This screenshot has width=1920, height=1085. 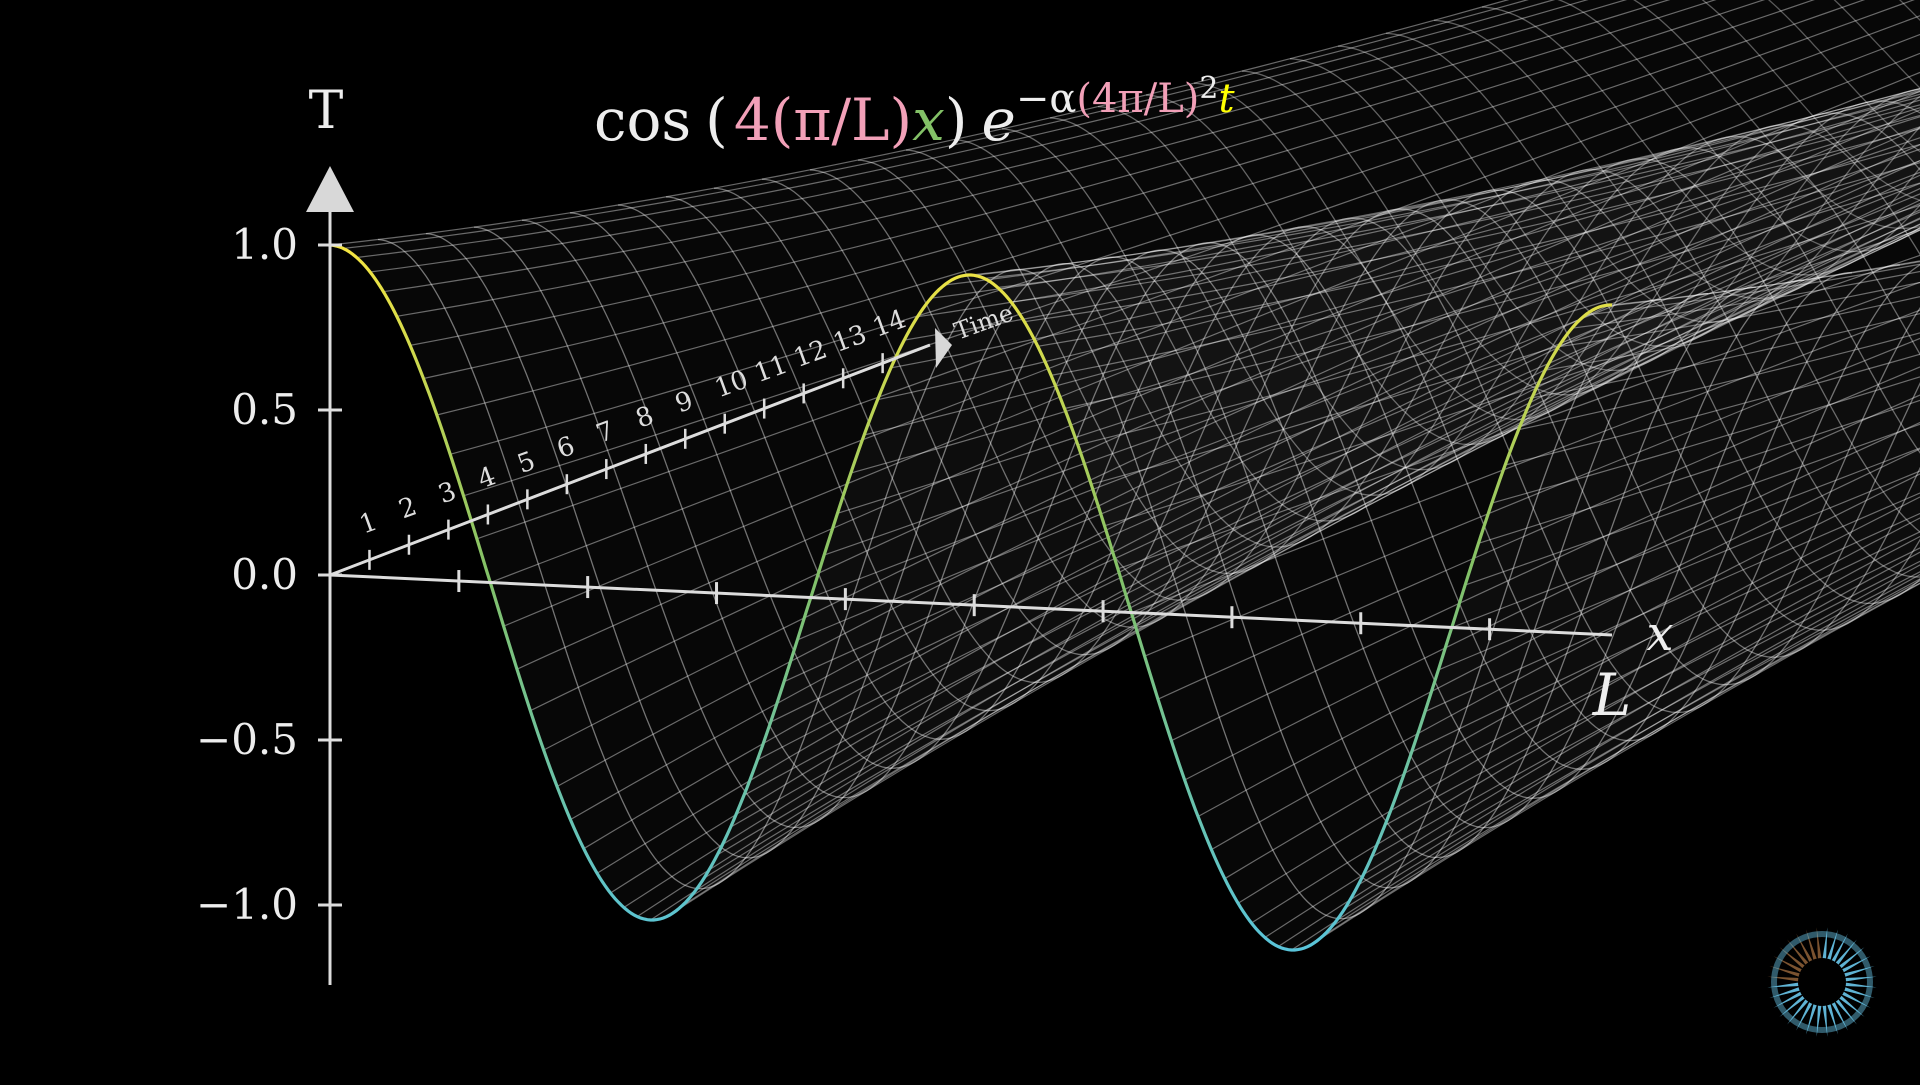 I want to click on formula-coef: 4, so click(x=752, y=120).